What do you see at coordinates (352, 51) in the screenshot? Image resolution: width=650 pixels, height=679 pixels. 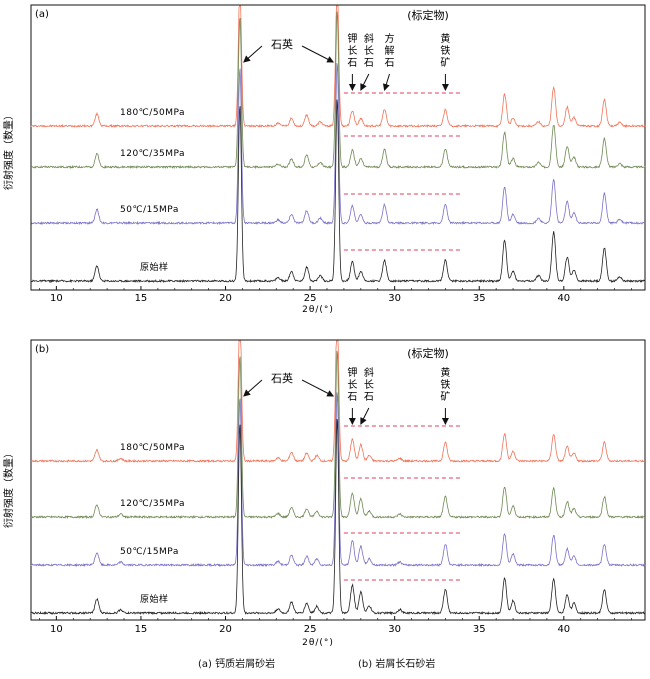 I see `mineral-label-a-0: 长` at bounding box center [352, 51].